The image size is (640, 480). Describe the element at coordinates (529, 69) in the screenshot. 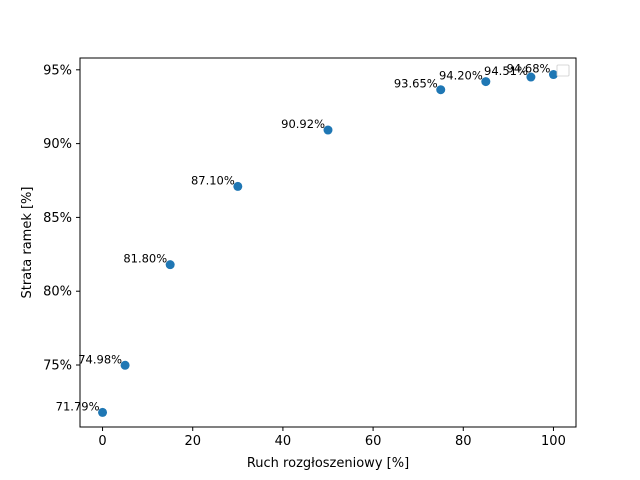

I see `data-label: 94.68%` at that location.